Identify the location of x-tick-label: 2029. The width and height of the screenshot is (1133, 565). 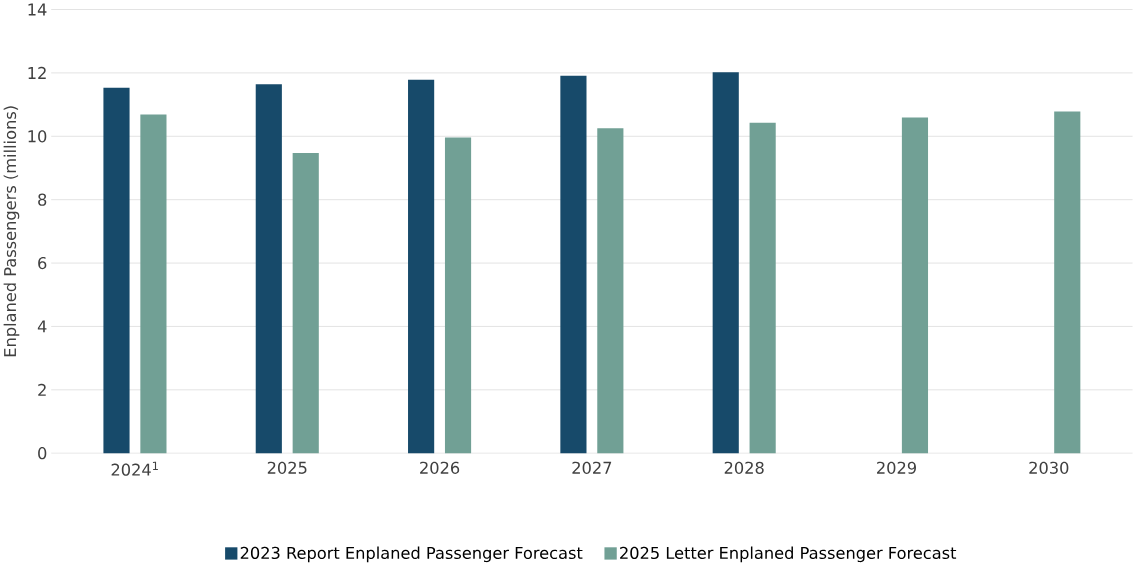
(896, 468).